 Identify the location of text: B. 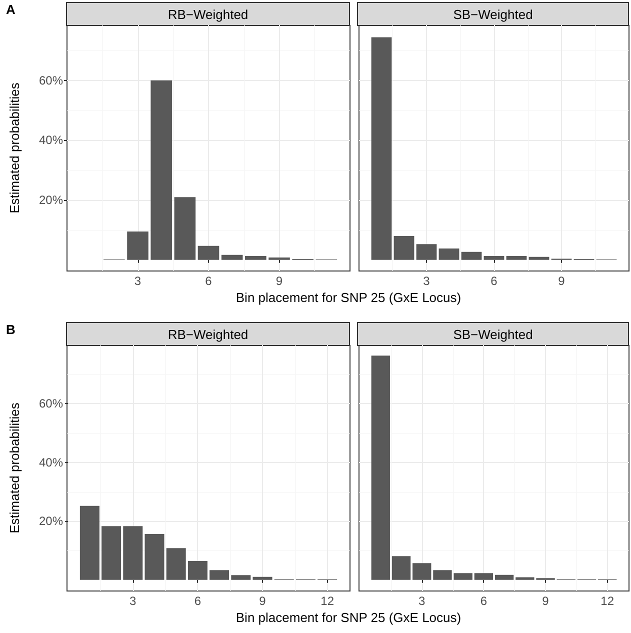
(11, 329).